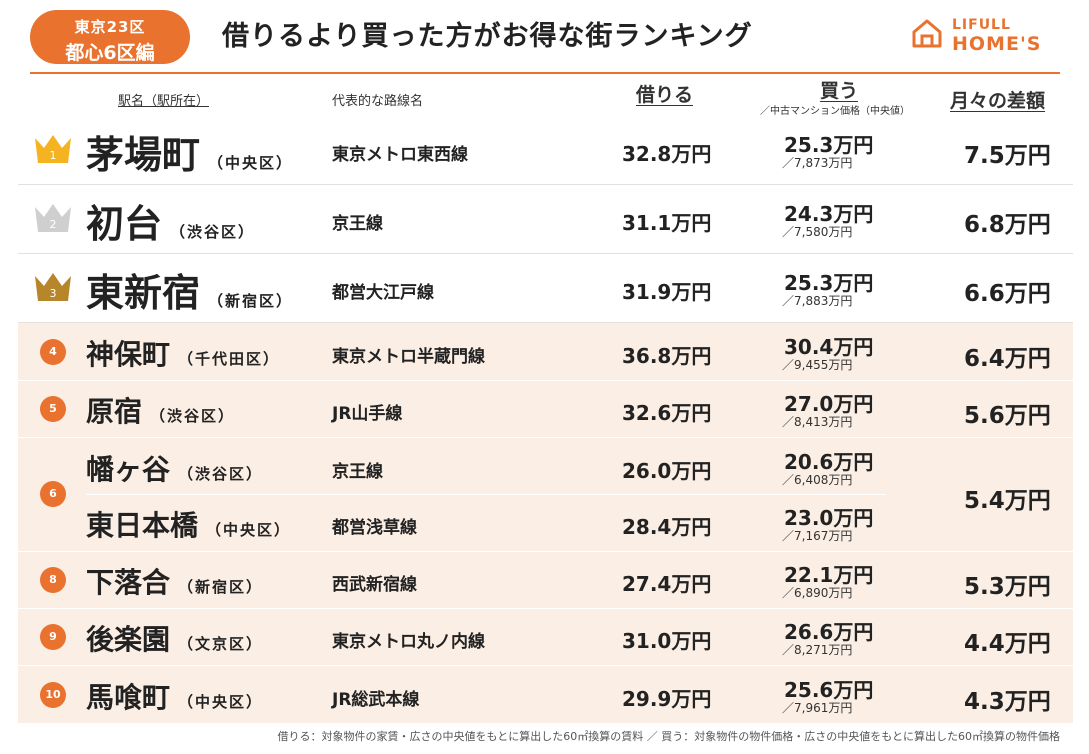 Image resolution: width=1089 pixels, height=754 pixels. I want to click on rank-badge: 4, so click(53, 352).